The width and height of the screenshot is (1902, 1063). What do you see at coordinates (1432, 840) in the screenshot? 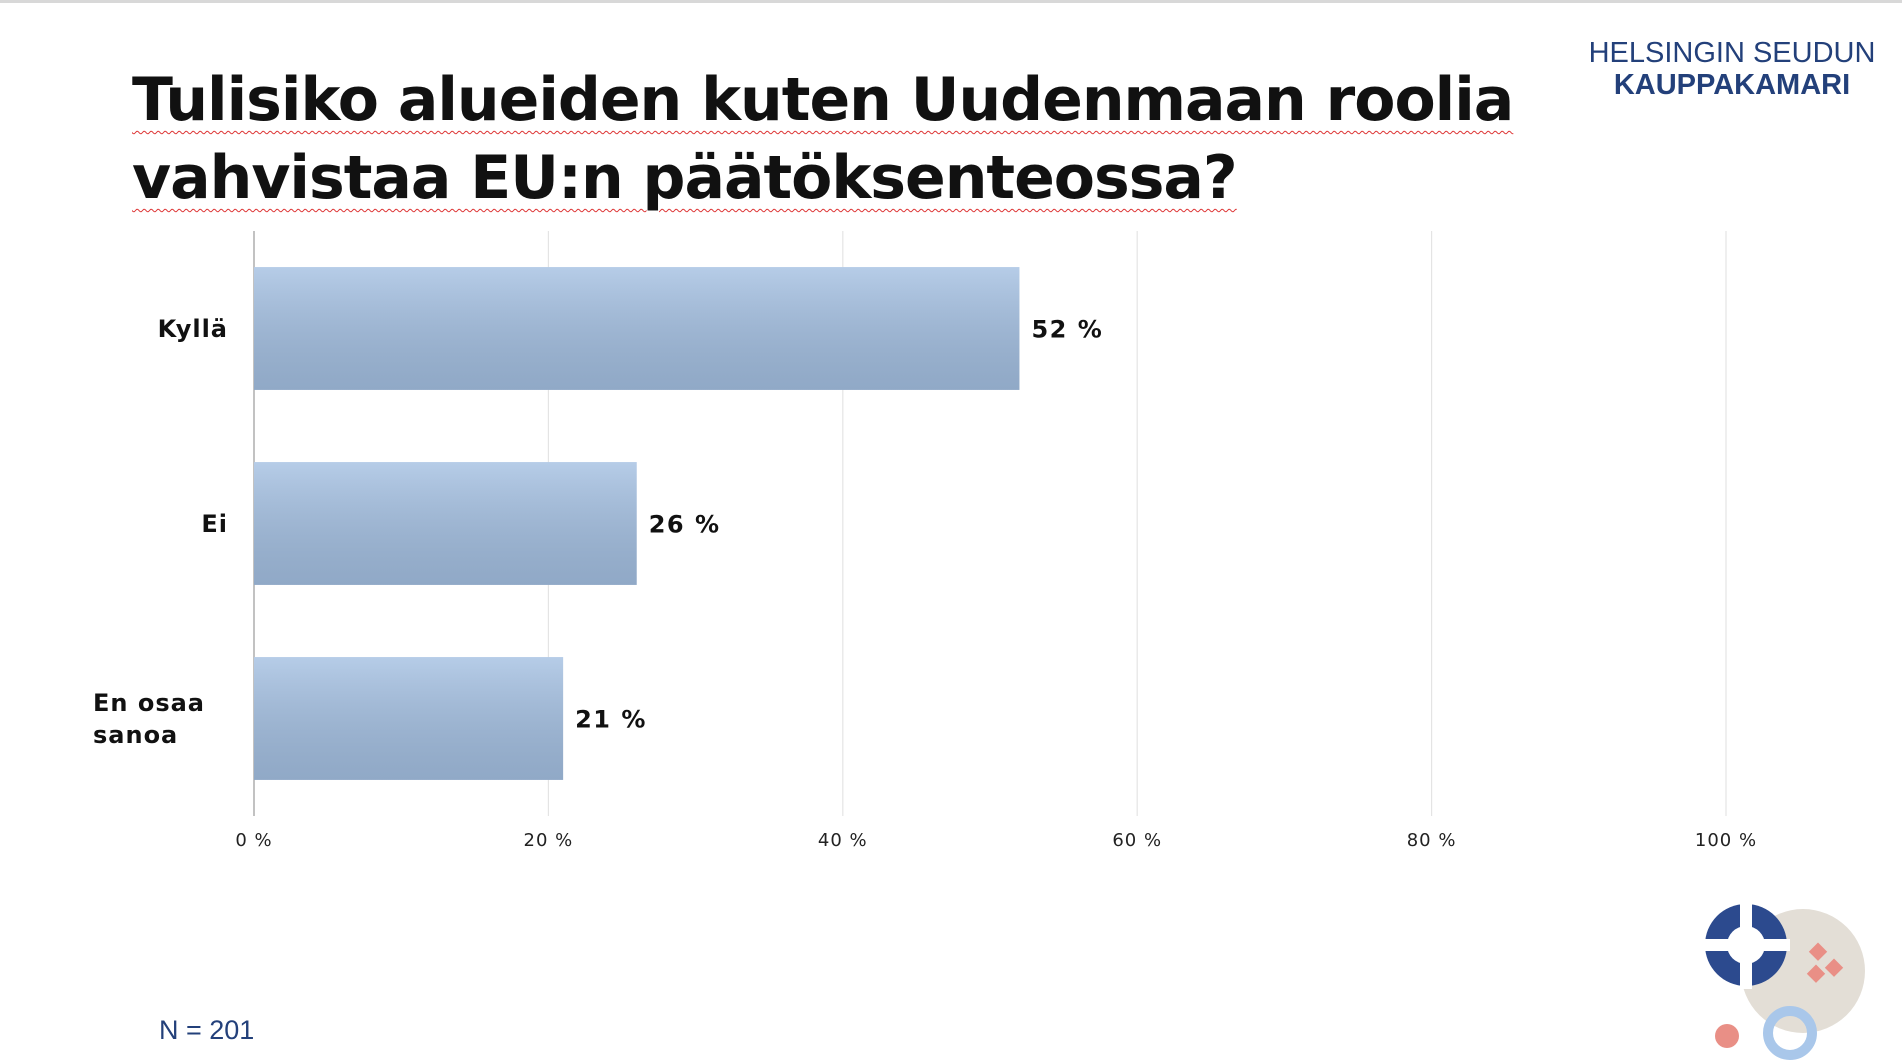
I see `x-tick-label: 80 %` at bounding box center [1432, 840].